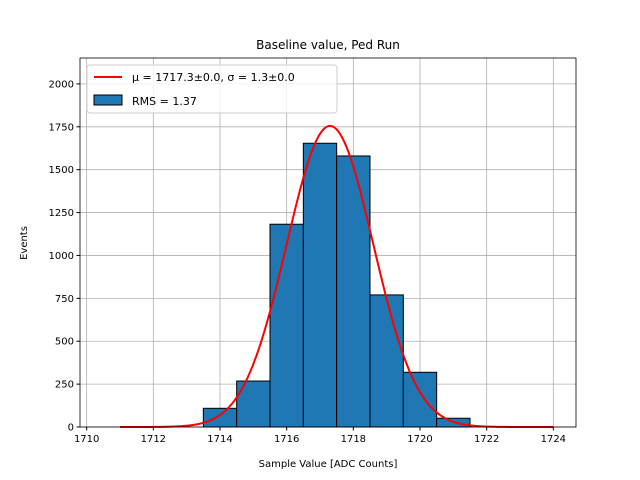 The height and width of the screenshot is (480, 640). What do you see at coordinates (108, 100) in the screenshot?
I see `legend-hist-swatch` at bounding box center [108, 100].